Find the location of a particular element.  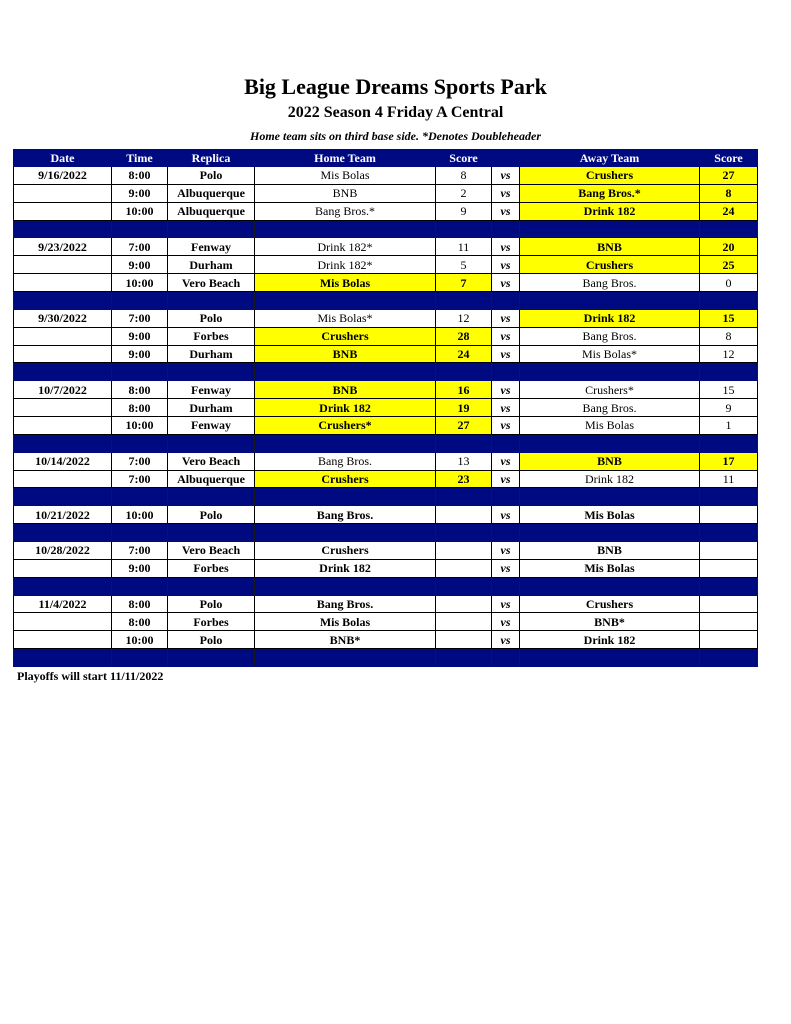

replica-cell: Polo is located at coordinates (211, 604).